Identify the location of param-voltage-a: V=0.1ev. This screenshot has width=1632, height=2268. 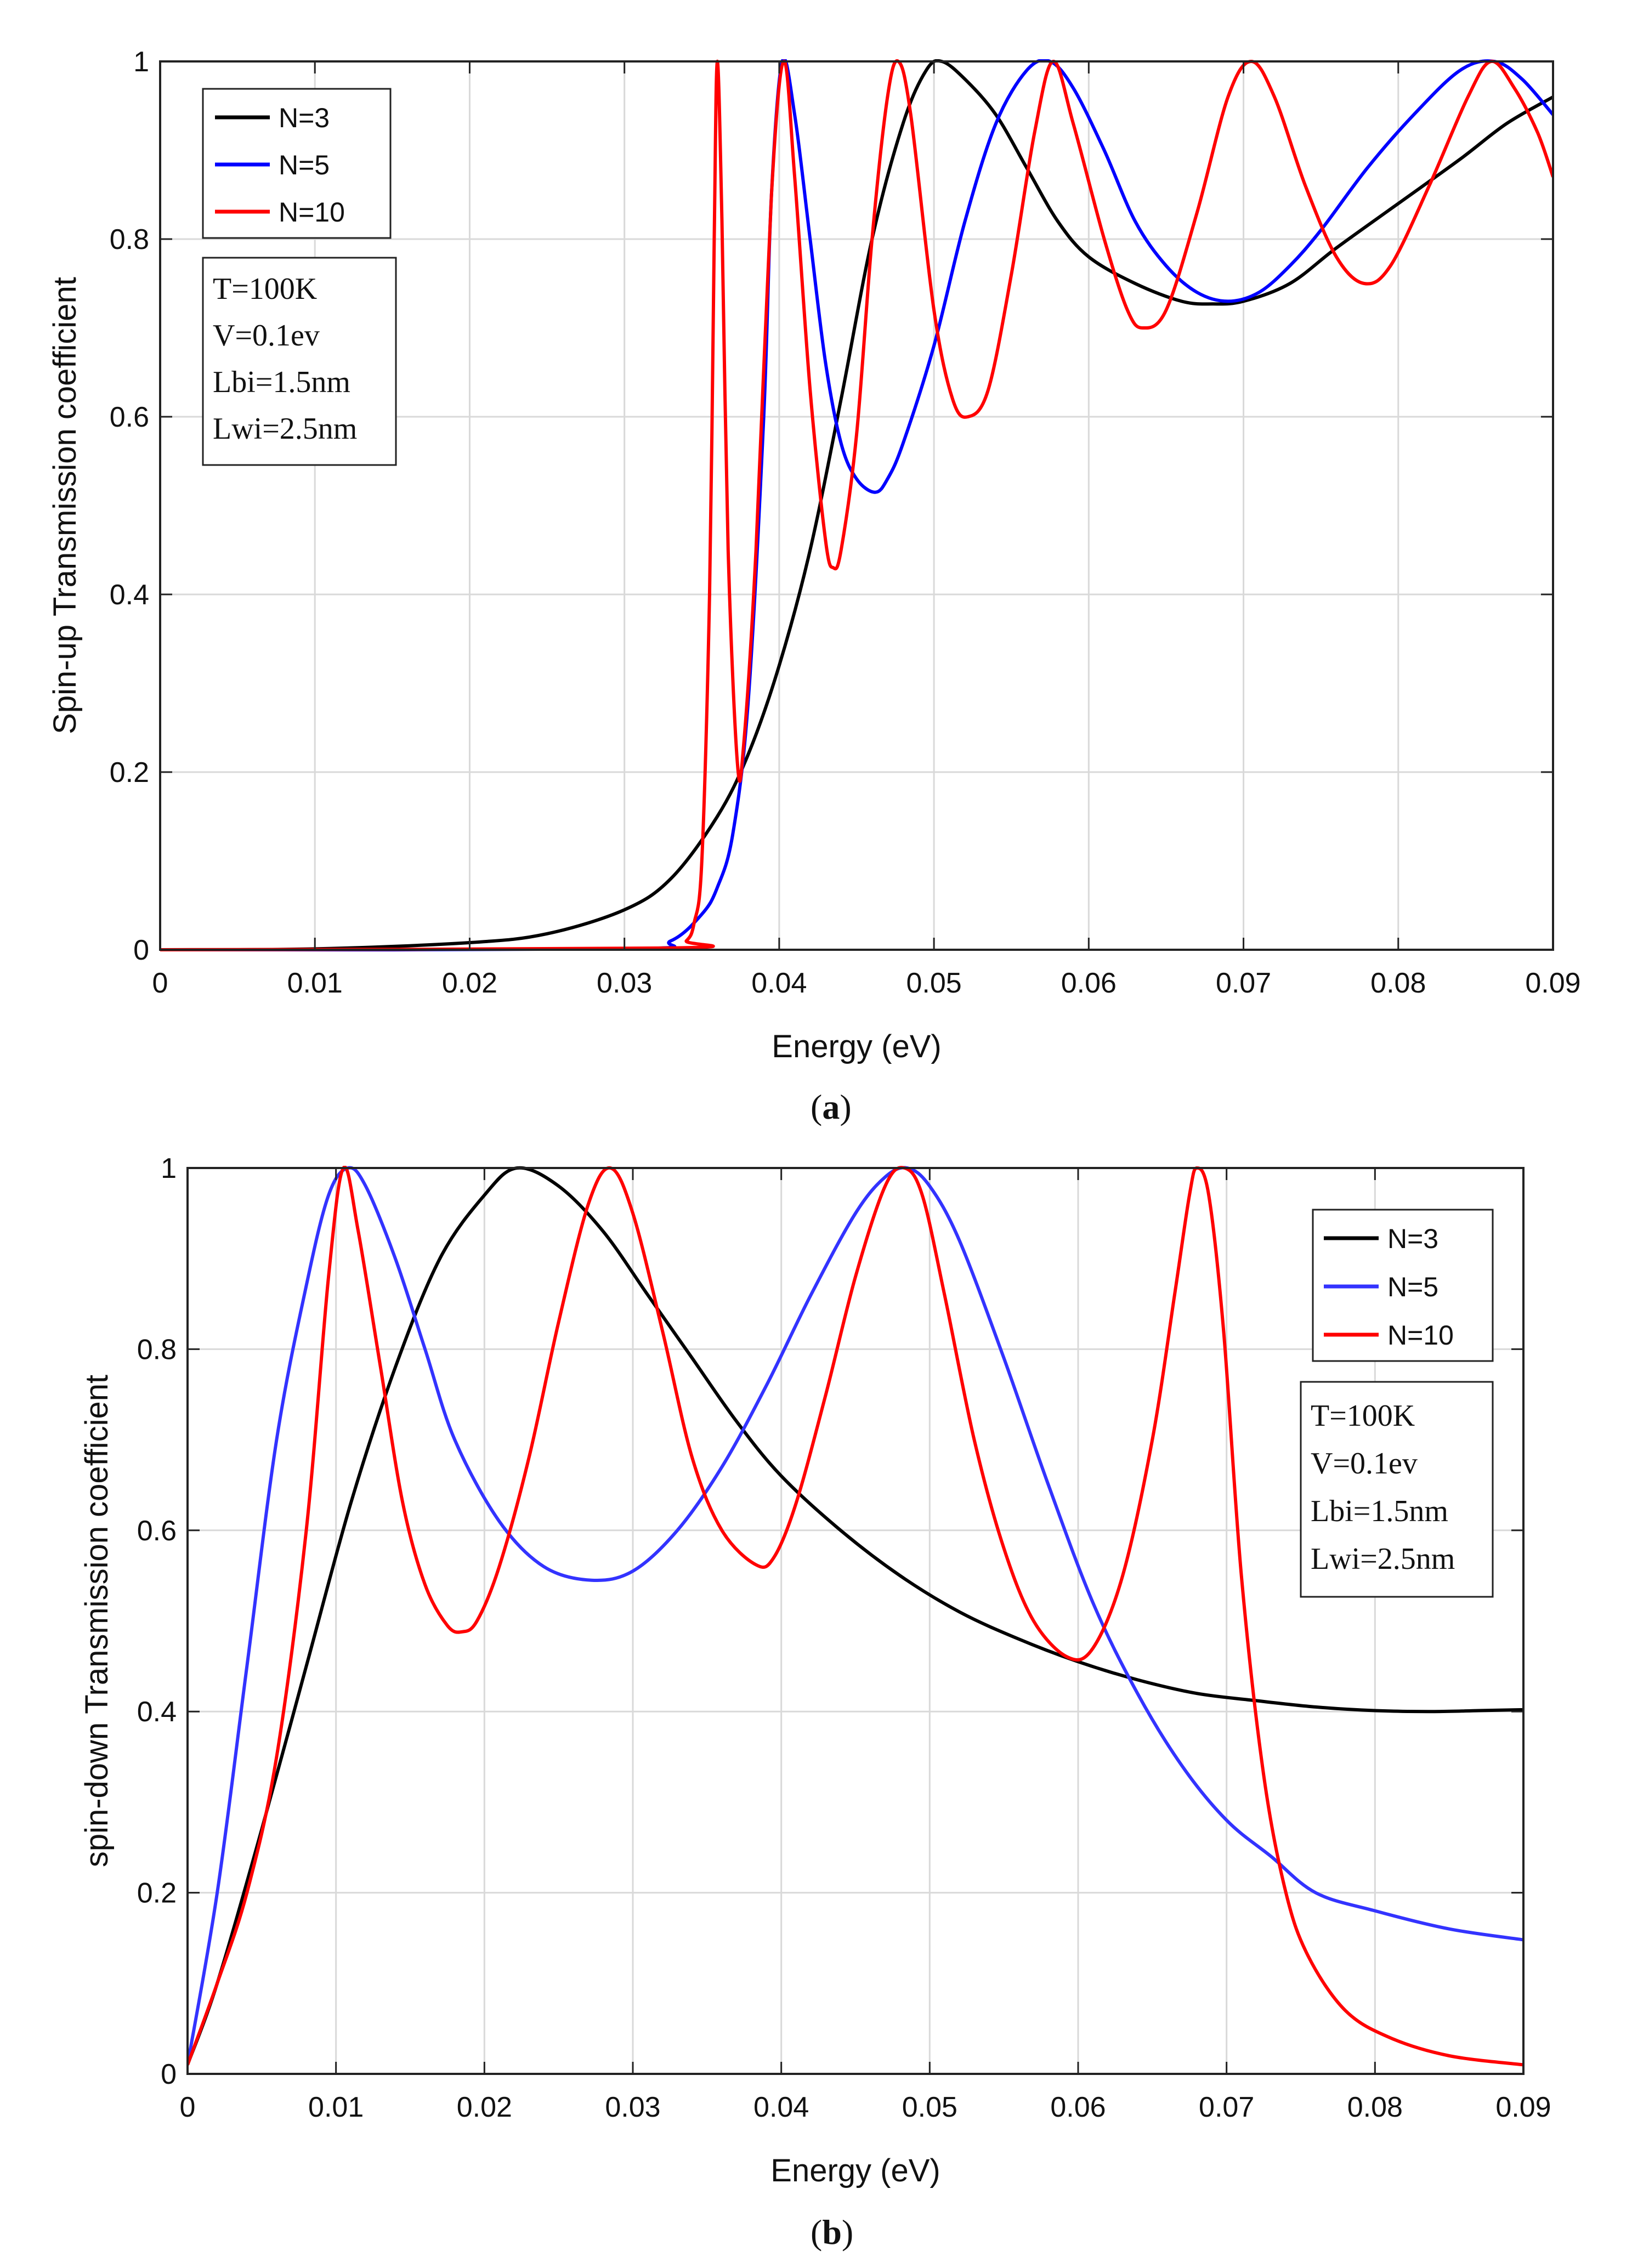
(266, 336).